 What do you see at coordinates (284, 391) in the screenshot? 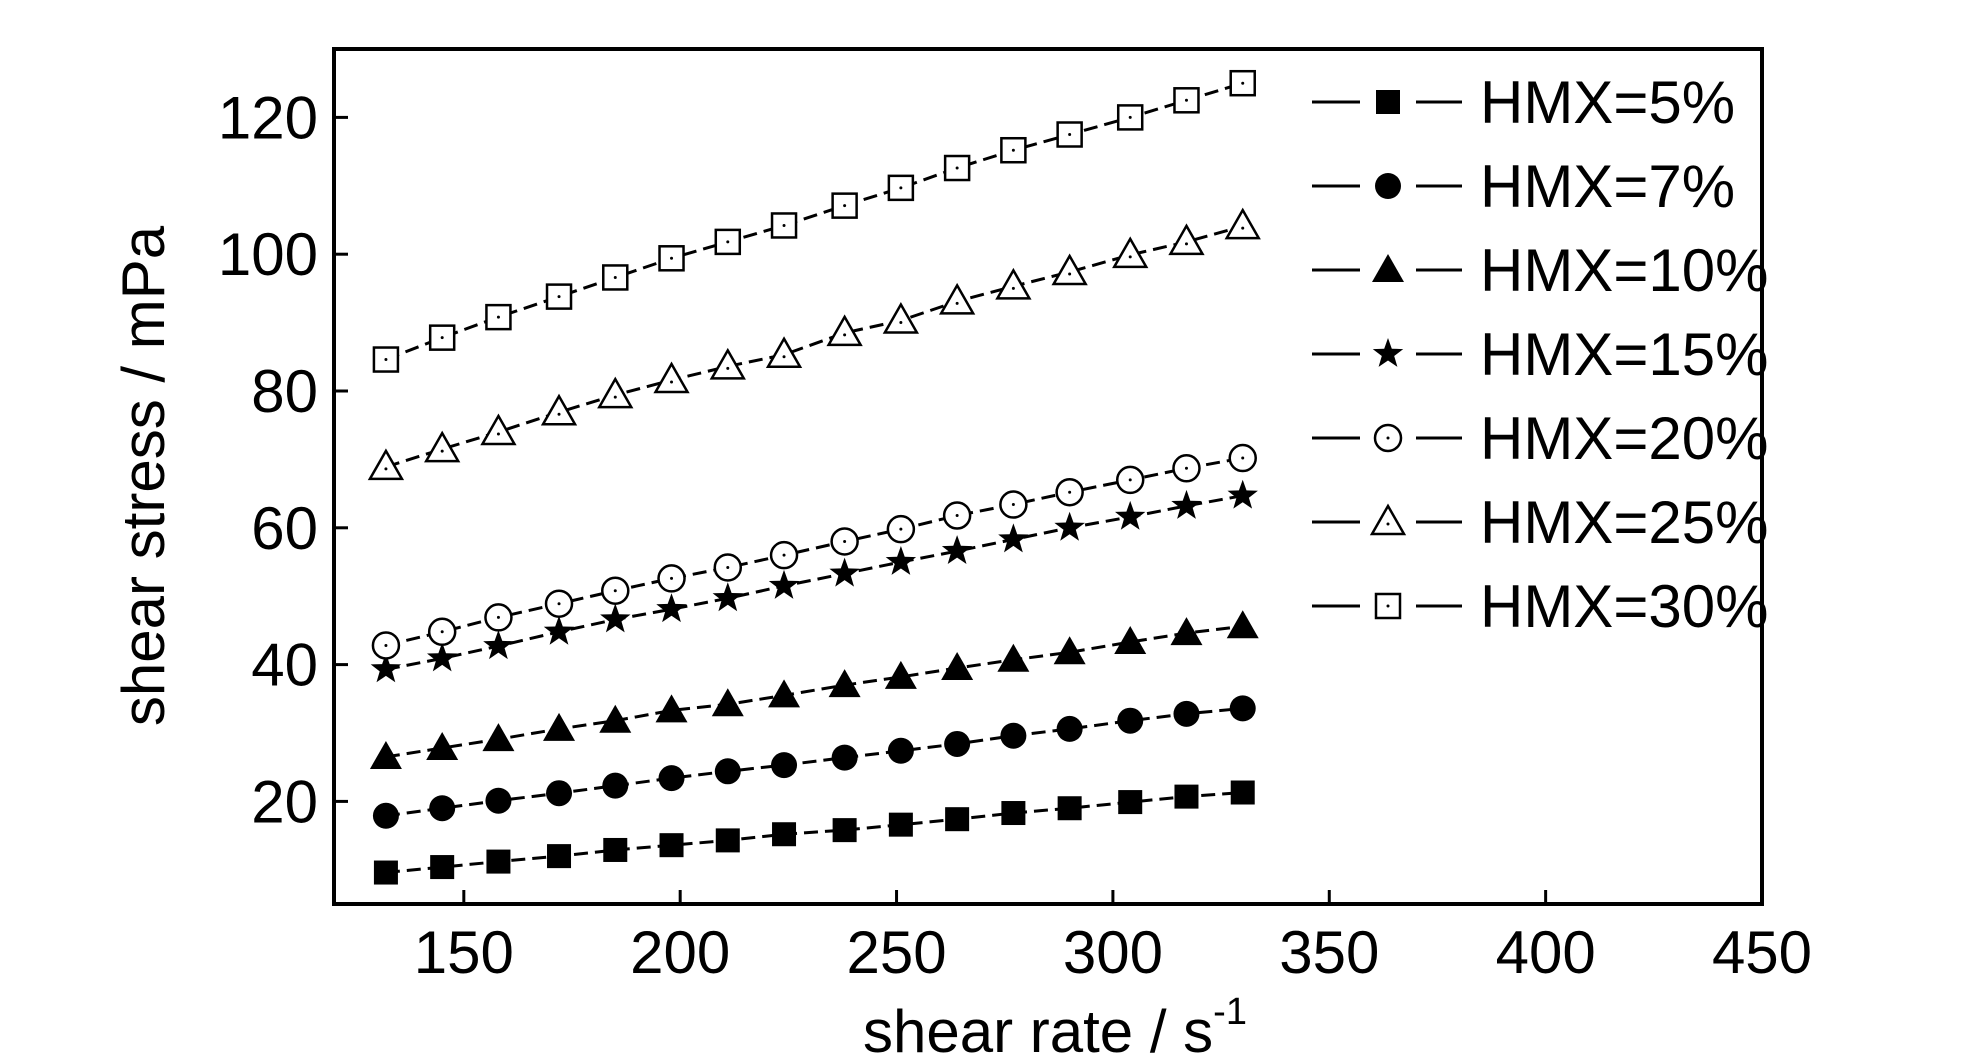
I see `y-tick-label: 80` at bounding box center [284, 391].